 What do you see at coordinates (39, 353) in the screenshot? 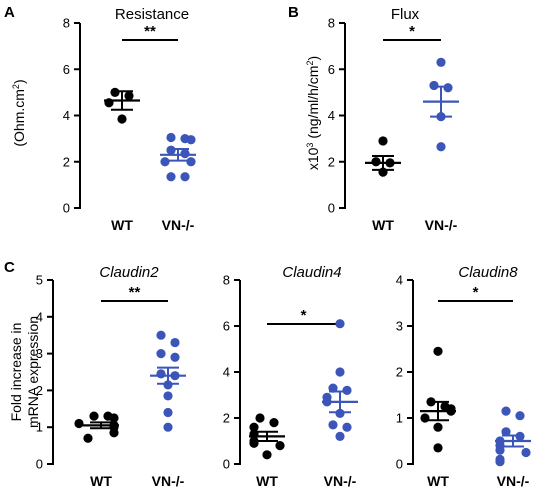
I see `claudin2-y-tick-label: 3` at bounding box center [39, 353].